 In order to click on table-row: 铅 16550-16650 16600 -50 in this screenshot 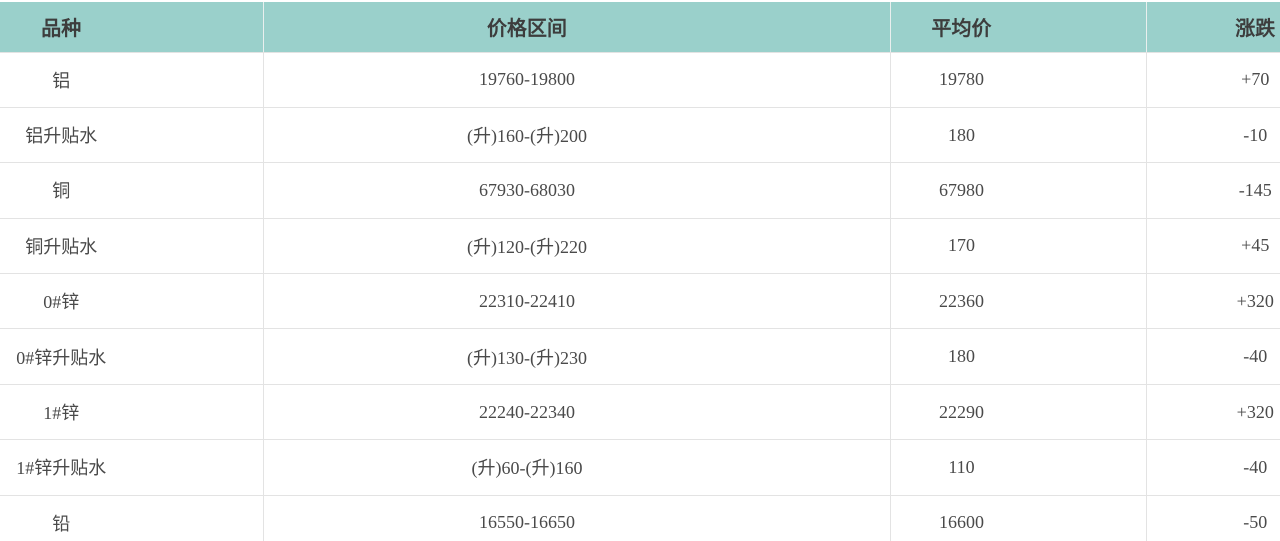, I will do `click(640, 518)`.